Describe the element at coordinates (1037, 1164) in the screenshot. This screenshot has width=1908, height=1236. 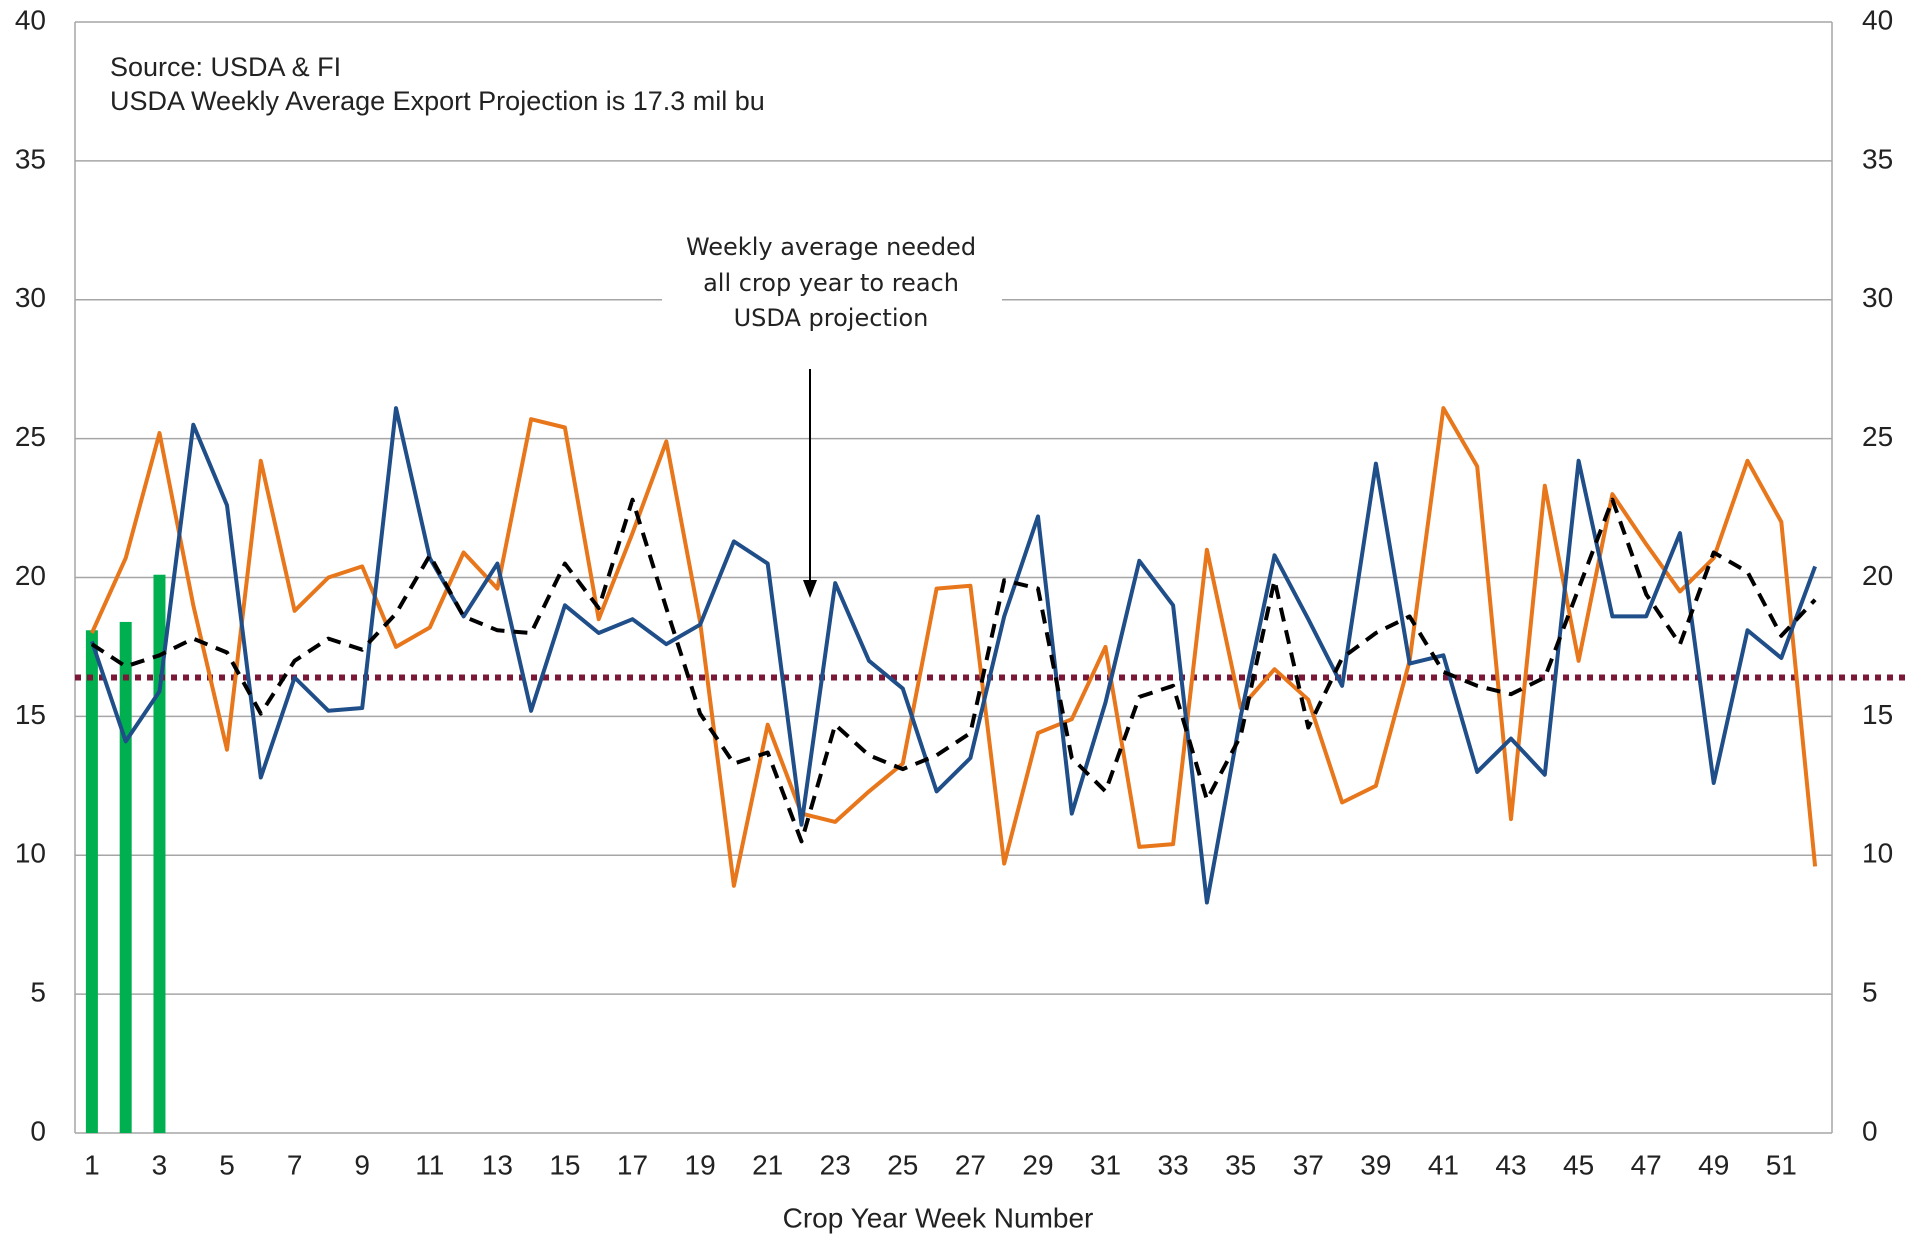
I see `x-tick-label: 29` at that location.